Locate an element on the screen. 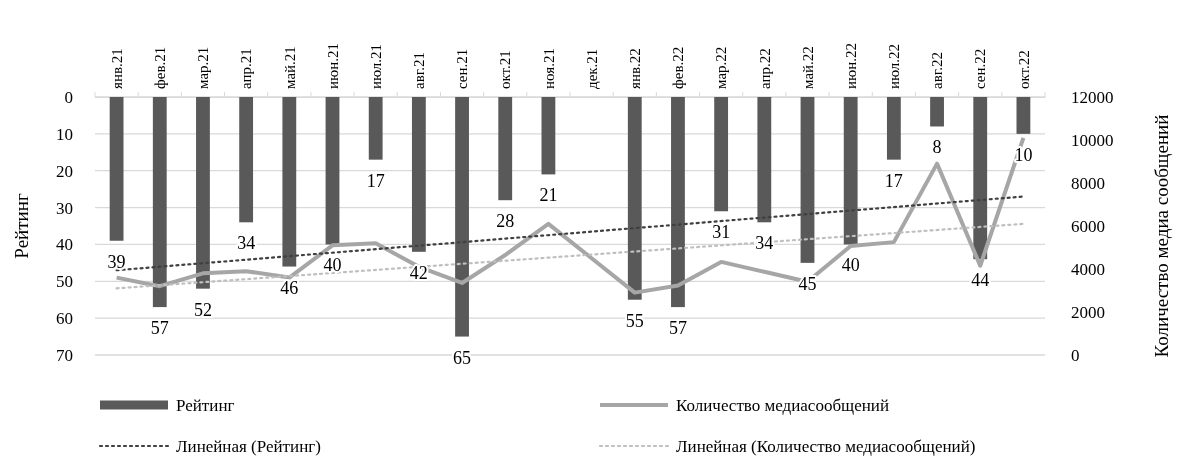 The width and height of the screenshot is (1180, 459). y2-tick-label: 10000 is located at coordinates (1092, 140).